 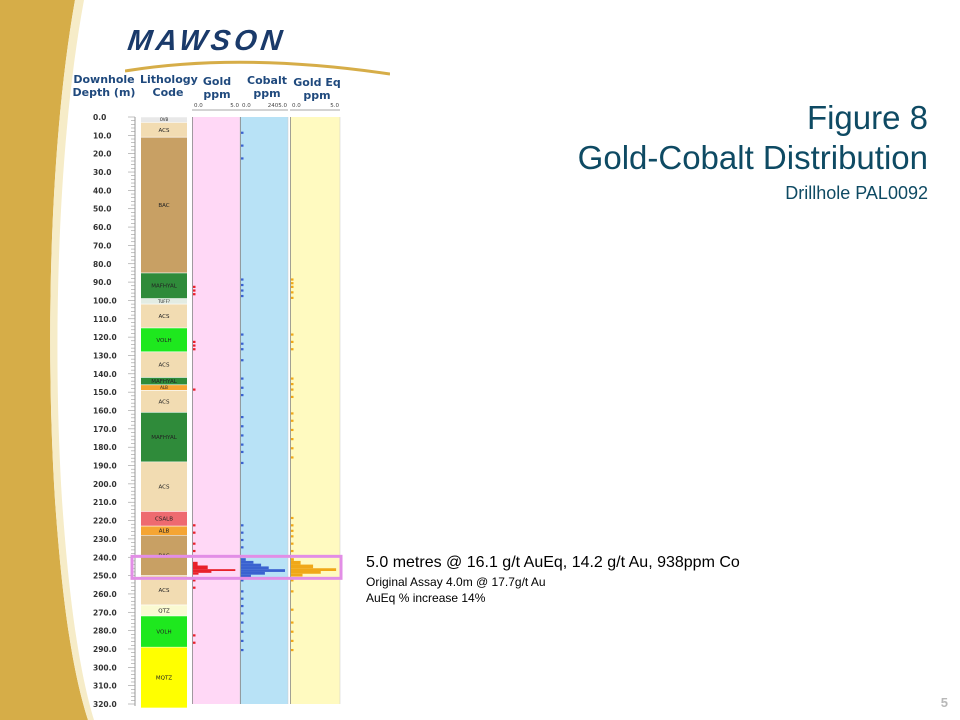 What do you see at coordinates (105, 429) in the screenshot?
I see `depth-tick-label: 170.0` at bounding box center [105, 429].